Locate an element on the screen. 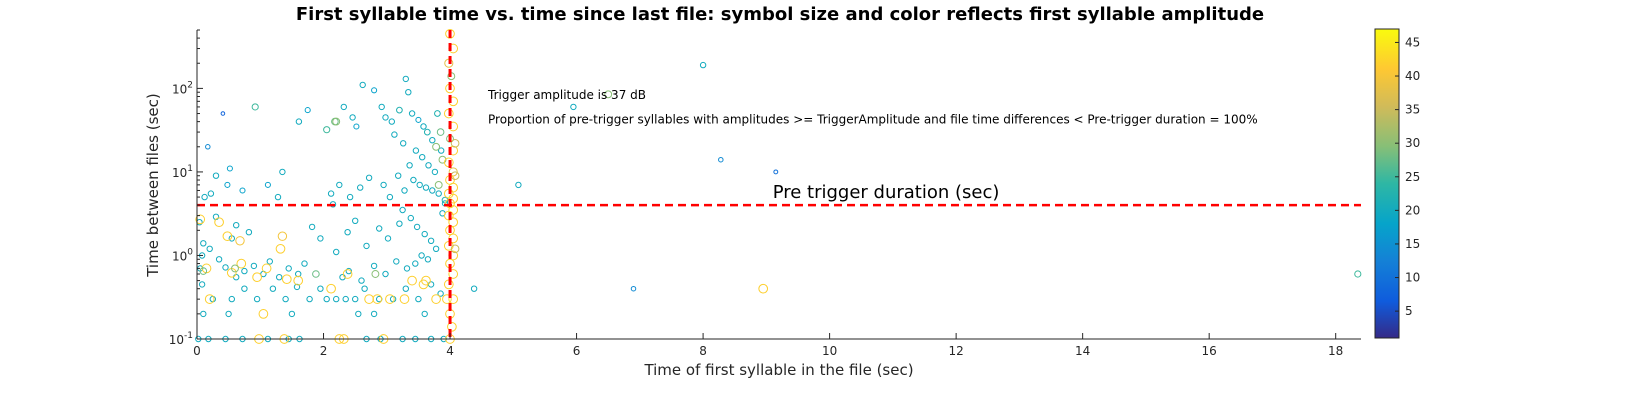  y-axis-label: Time between files (sec) is located at coordinates (153, 185).